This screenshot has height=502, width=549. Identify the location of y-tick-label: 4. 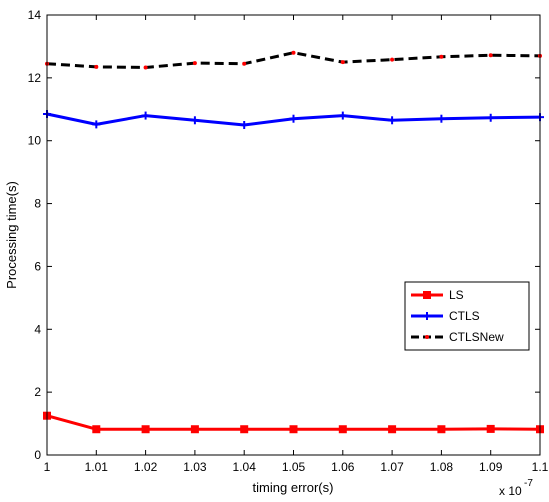
(37, 329).